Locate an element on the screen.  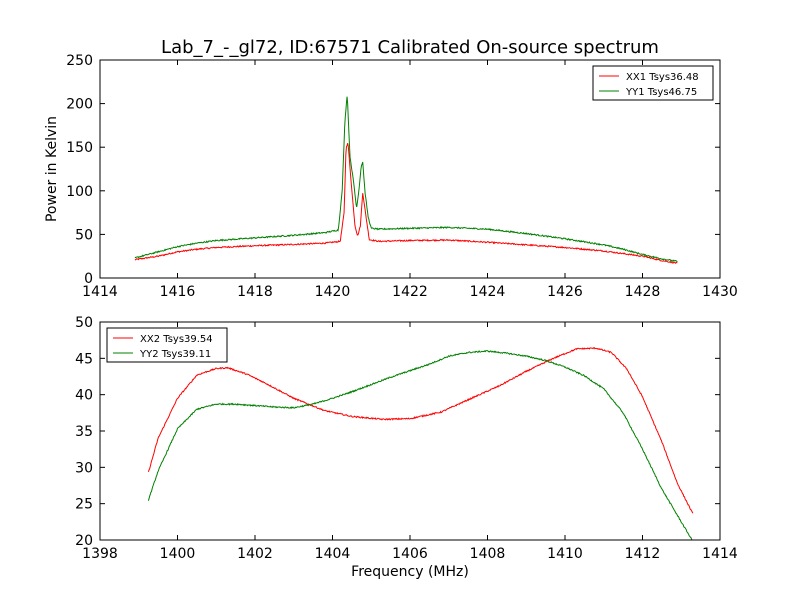
x-tick-label: 1408 is located at coordinates (488, 554).